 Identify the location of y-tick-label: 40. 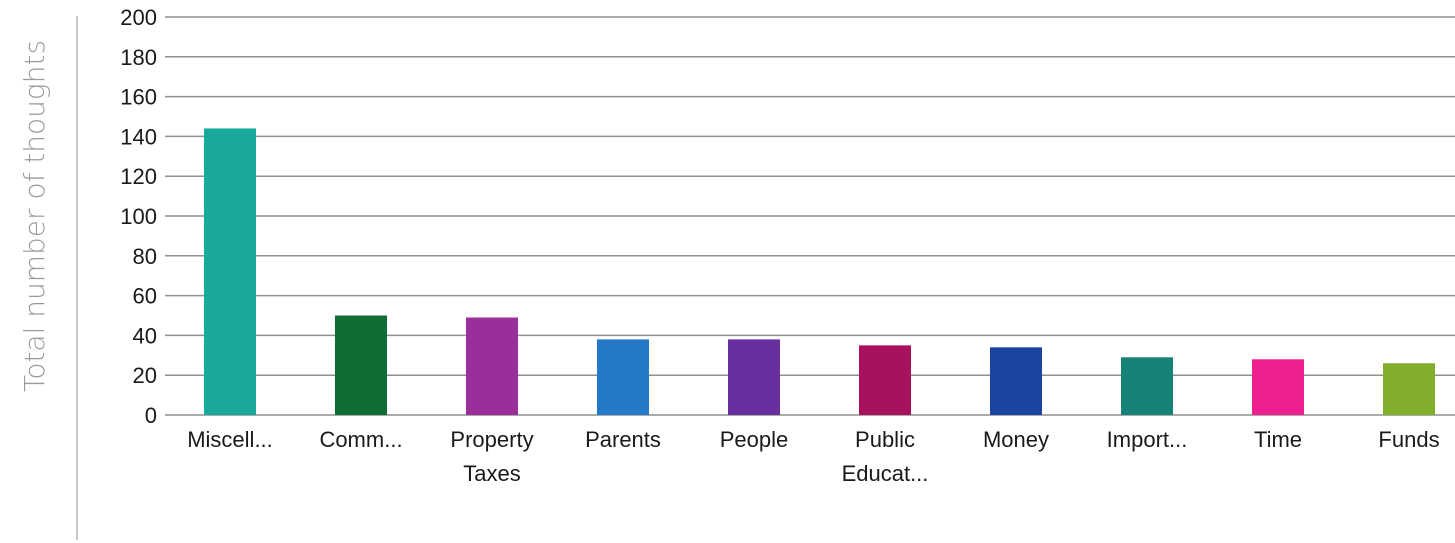
(145, 335).